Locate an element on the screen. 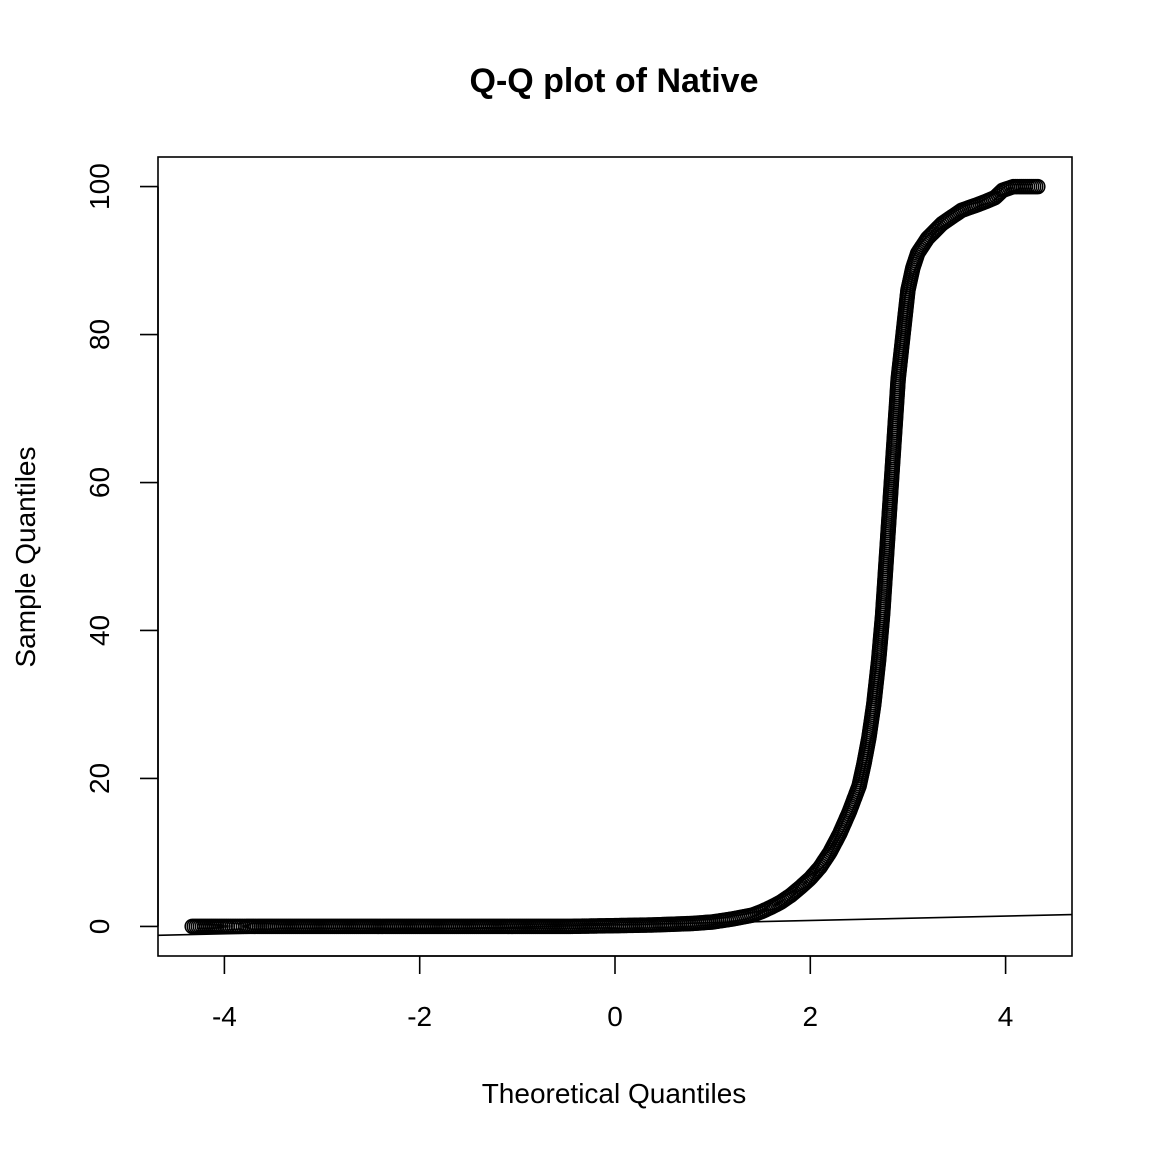  y-axis-label: Sample Quantiles is located at coordinates (25, 556).